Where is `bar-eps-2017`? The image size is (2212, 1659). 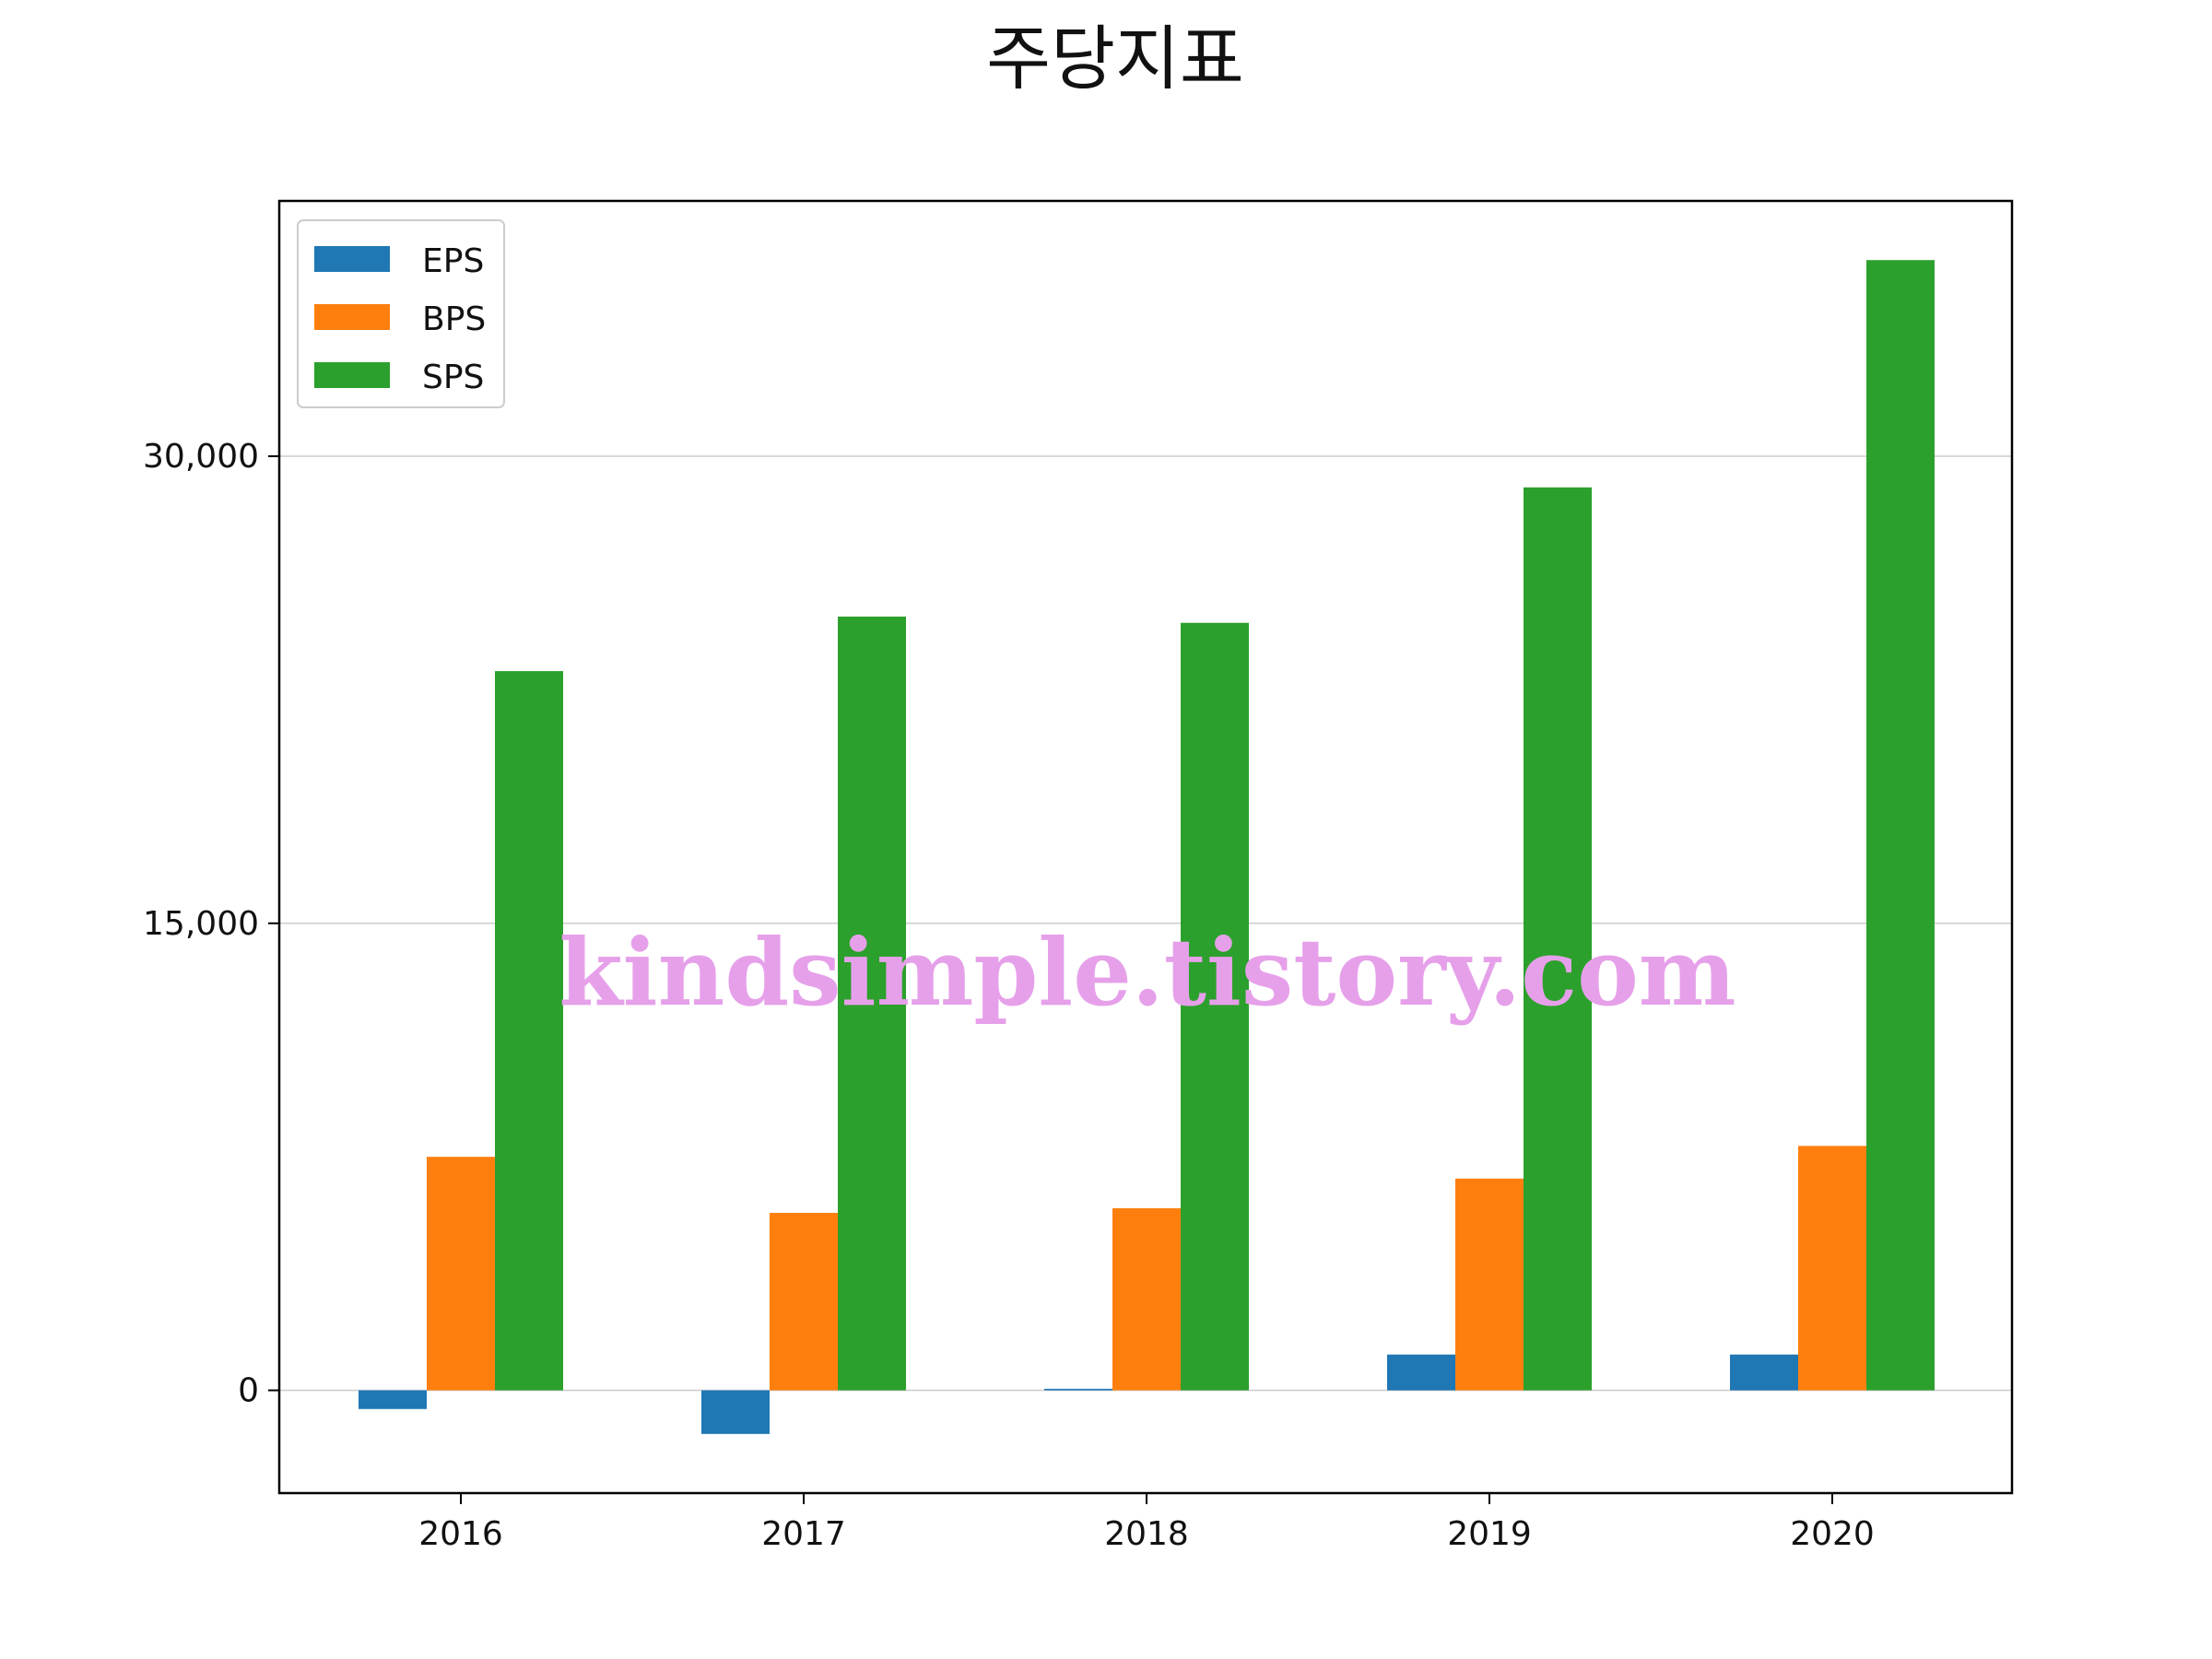
bar-eps-2017 is located at coordinates (735, 1412).